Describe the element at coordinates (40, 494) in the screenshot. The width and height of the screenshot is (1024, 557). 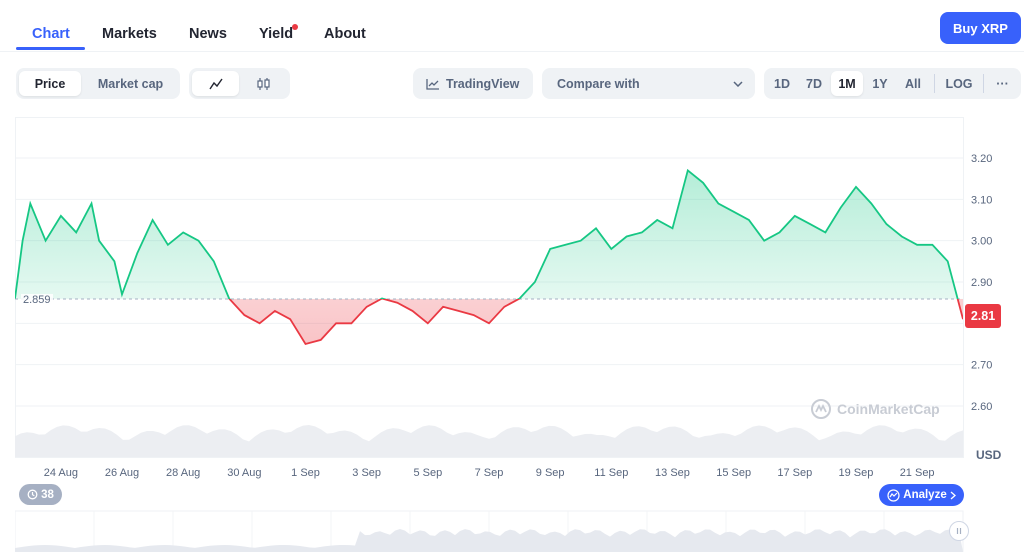
I see `history-badge: 38` at that location.